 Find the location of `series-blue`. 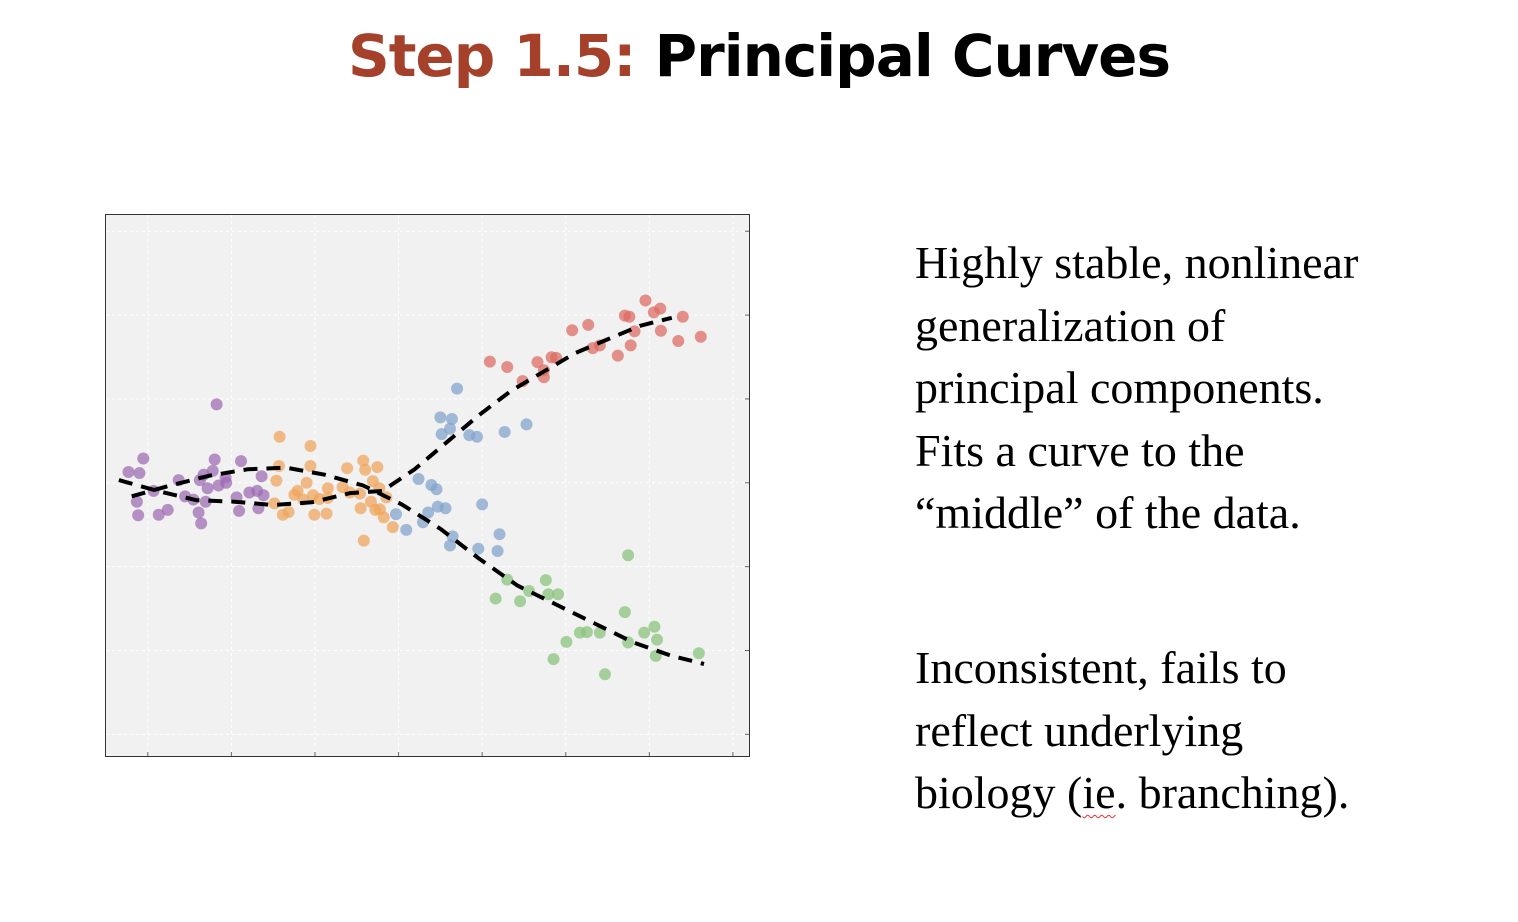

series-blue is located at coordinates (461, 469).